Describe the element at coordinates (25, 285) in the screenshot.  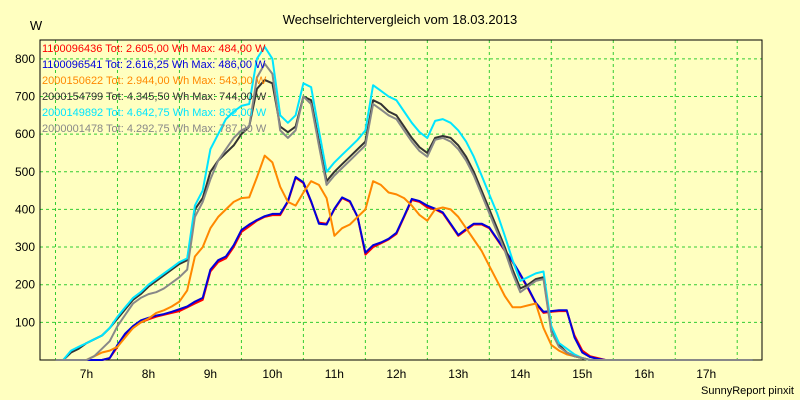
I see `y-tick-label: 200` at that location.